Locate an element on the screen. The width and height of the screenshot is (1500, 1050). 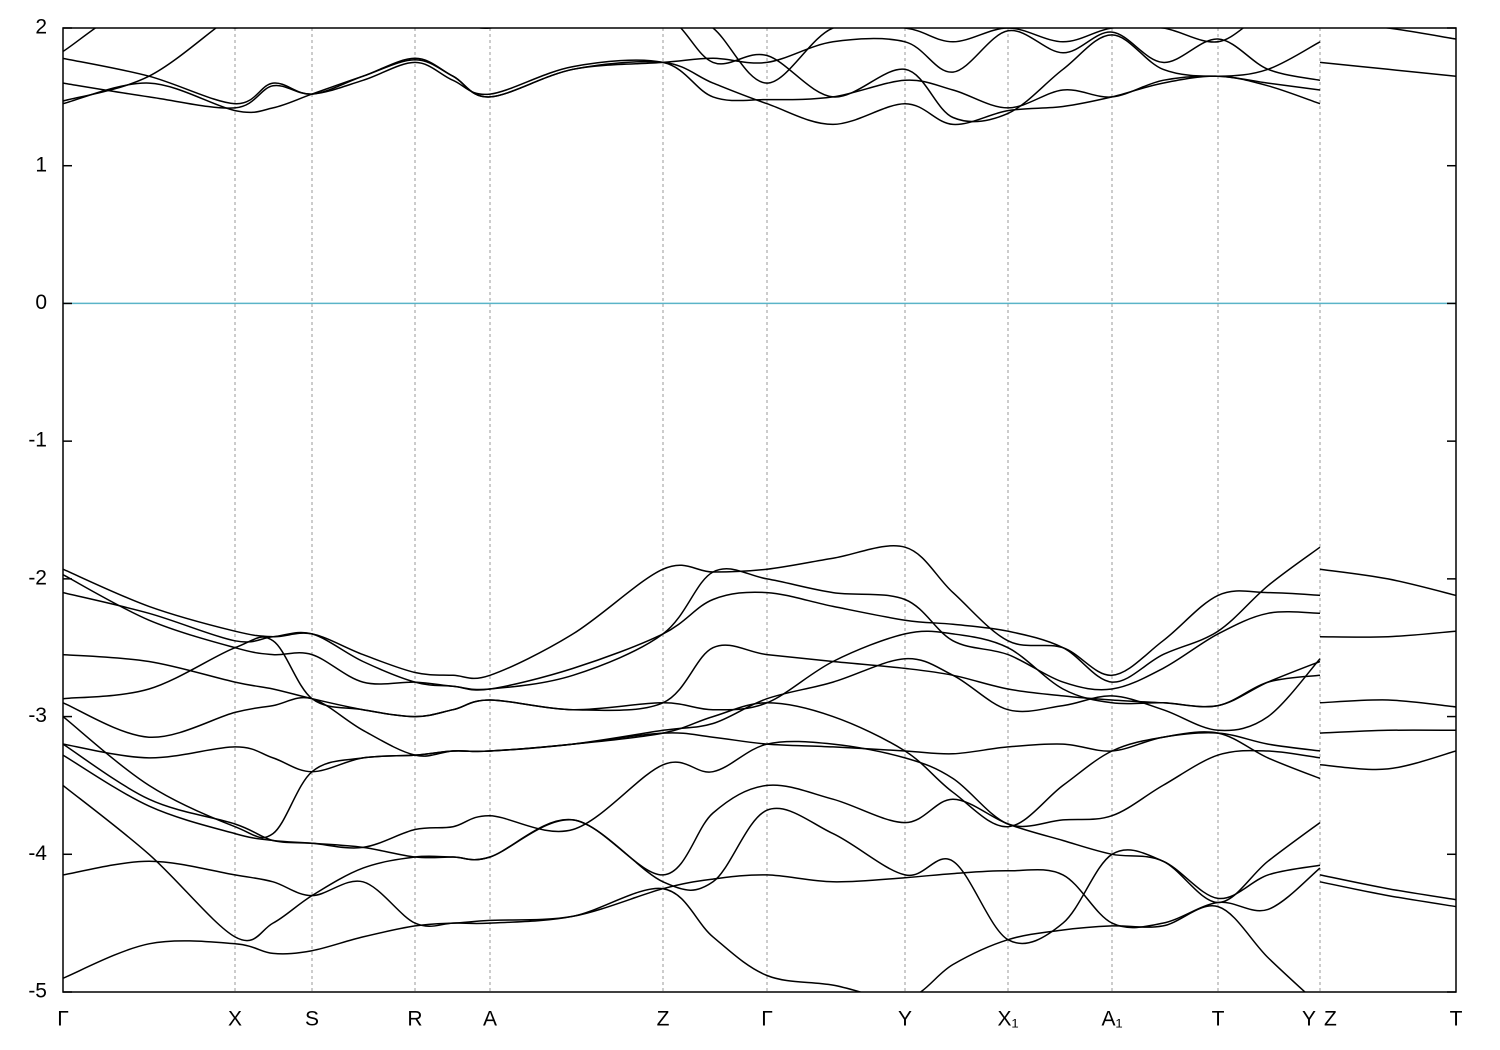
y-tick-label: -2 is located at coordinates (37, 577).